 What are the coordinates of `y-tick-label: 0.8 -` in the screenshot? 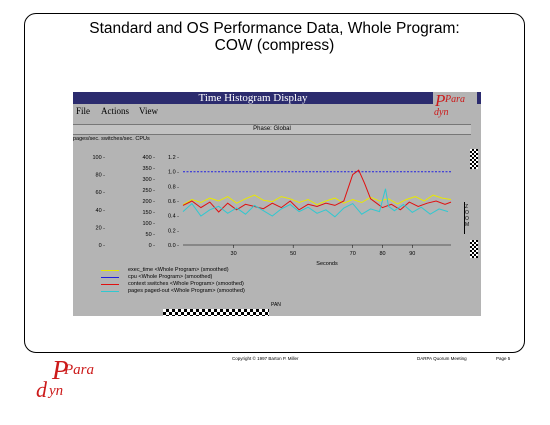 It's located at (173, 187).